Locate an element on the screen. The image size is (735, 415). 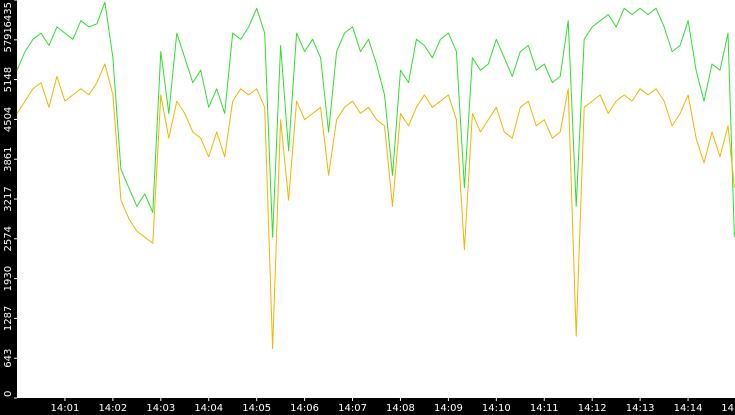
x-tick-label: 14:14 is located at coordinates (688, 408).